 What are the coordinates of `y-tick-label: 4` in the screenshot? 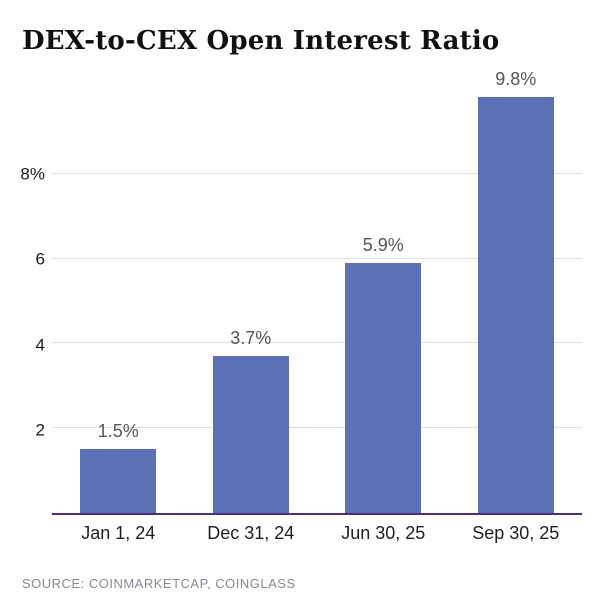 It's located at (40, 345).